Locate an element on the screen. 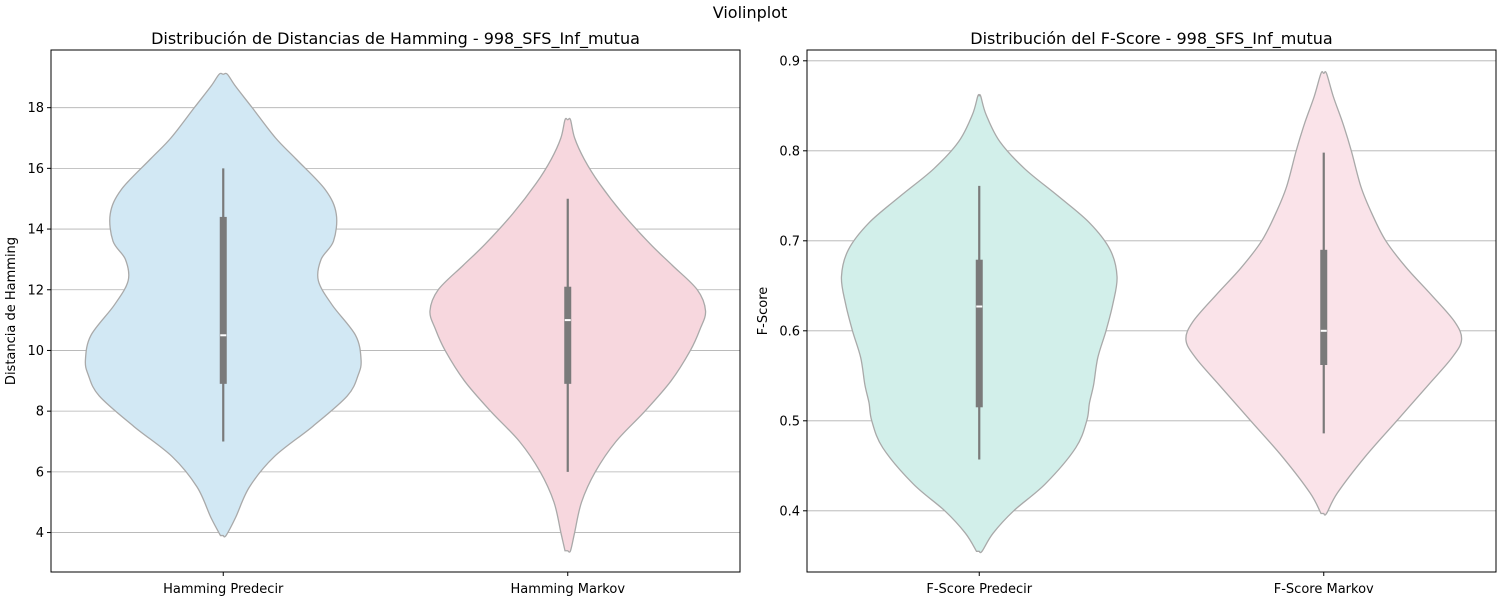 The image size is (1500, 600). y-tick-label: 14 is located at coordinates (35, 230).